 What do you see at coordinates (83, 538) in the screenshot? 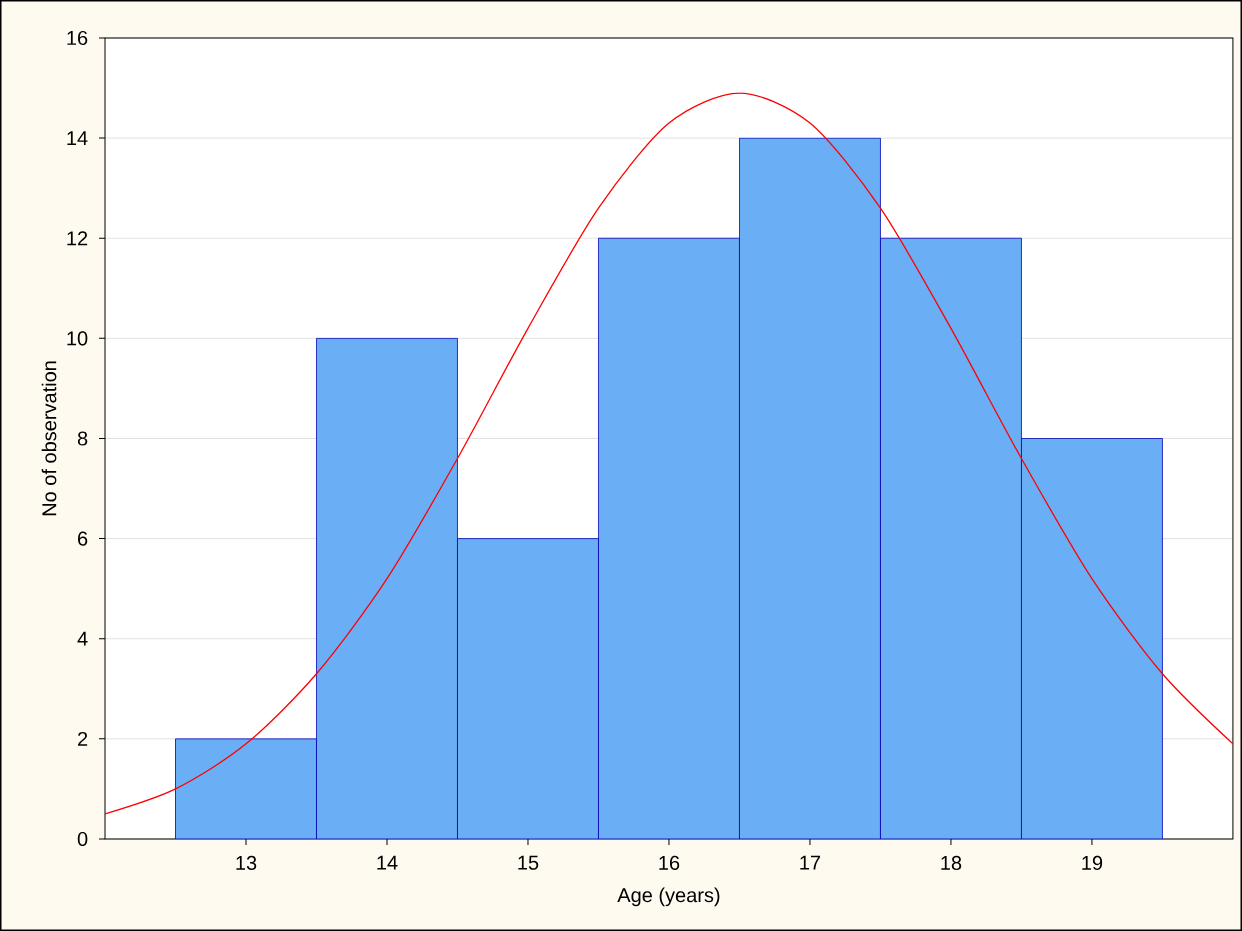
I see `y-tick-label: 6` at bounding box center [83, 538].